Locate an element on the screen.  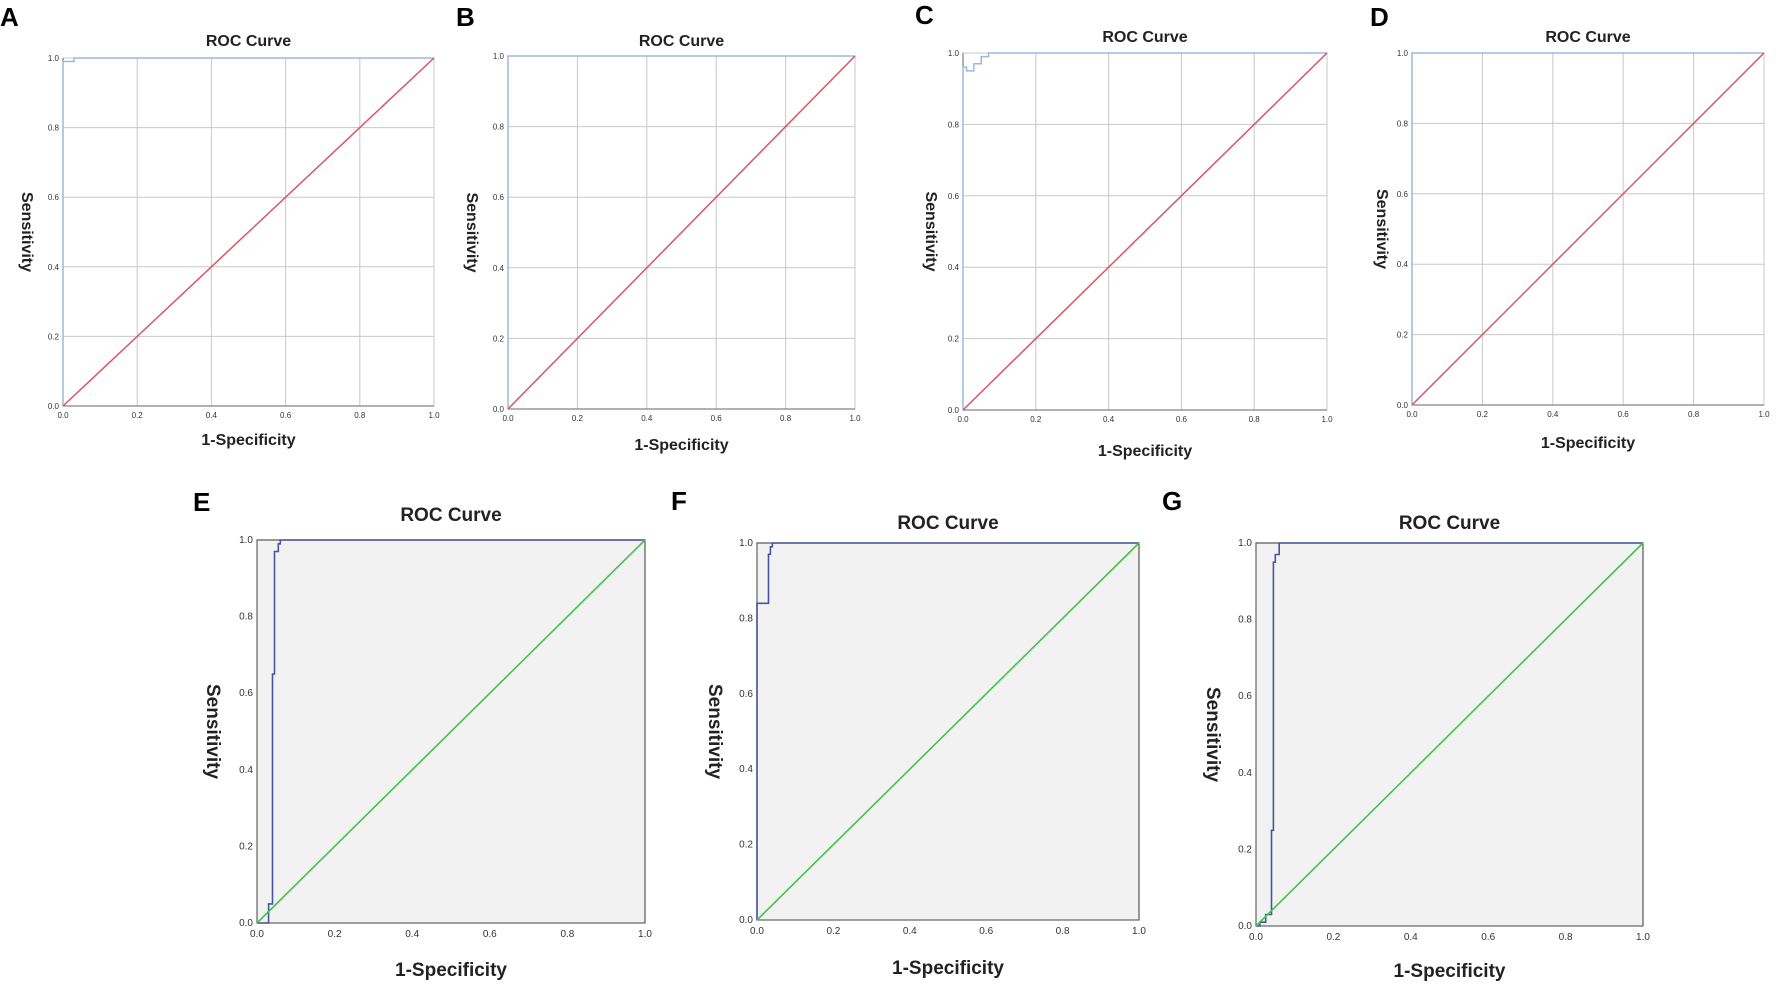
panel-label: F is located at coordinates (679, 501).